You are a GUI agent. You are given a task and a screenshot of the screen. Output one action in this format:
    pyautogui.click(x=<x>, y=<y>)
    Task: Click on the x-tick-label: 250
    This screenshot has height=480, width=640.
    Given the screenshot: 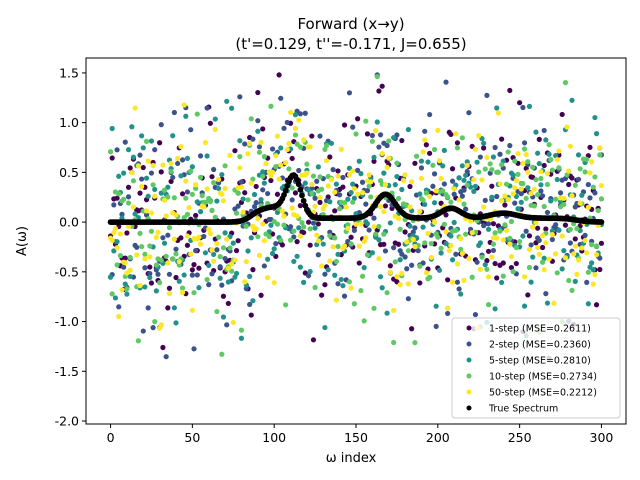 What is the action you would take?
    pyautogui.click(x=520, y=437)
    